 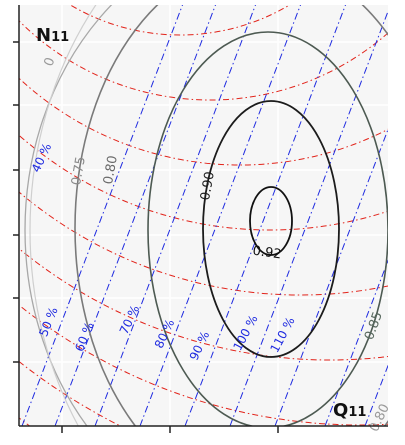 What do you see at coordinates (180, 20) in the screenshot?
I see `runner-speed-line` at bounding box center [180, 20].